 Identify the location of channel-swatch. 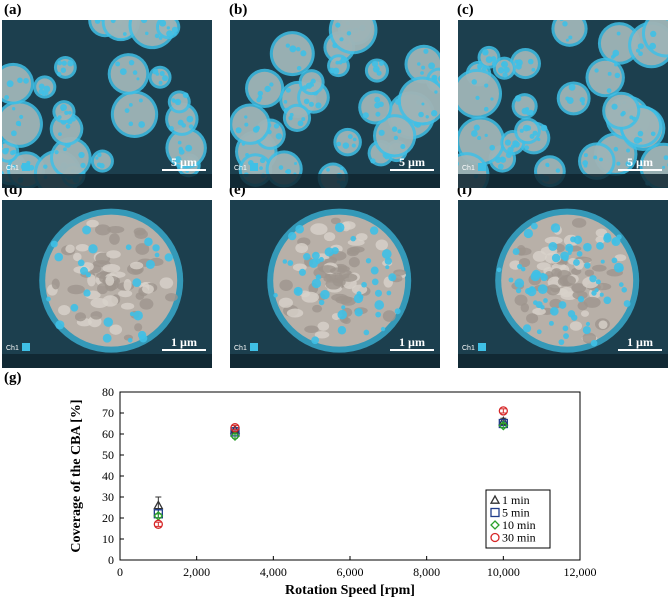
(482, 347).